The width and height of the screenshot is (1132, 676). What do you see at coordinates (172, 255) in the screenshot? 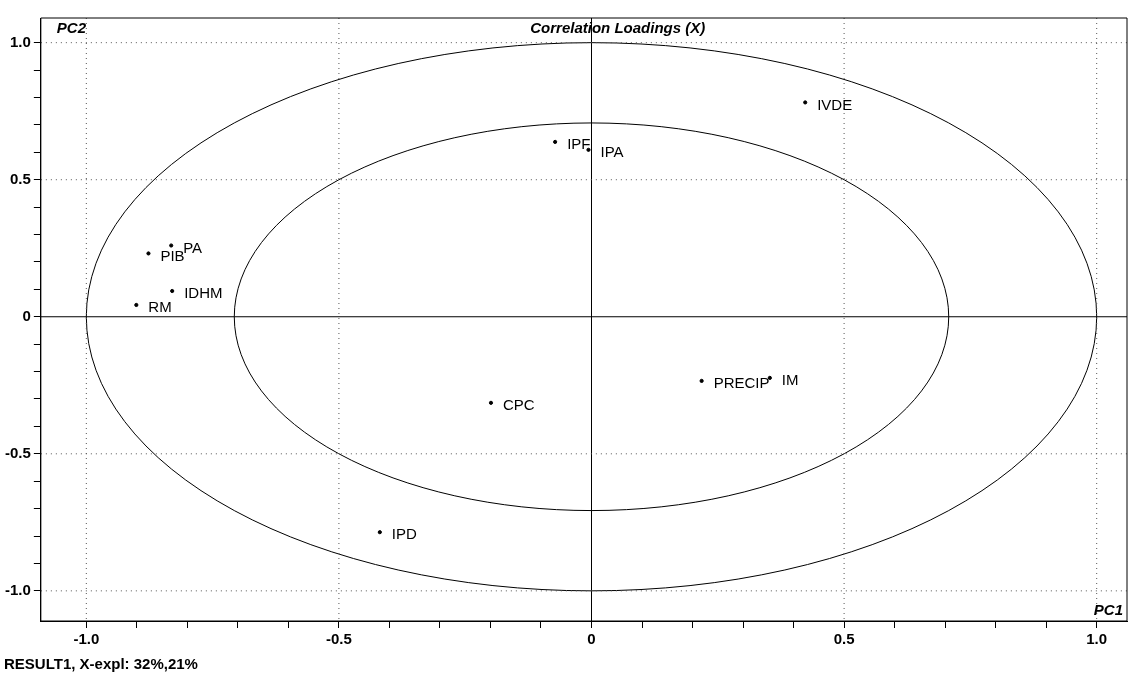
I see `annotation: PIB` at bounding box center [172, 255].